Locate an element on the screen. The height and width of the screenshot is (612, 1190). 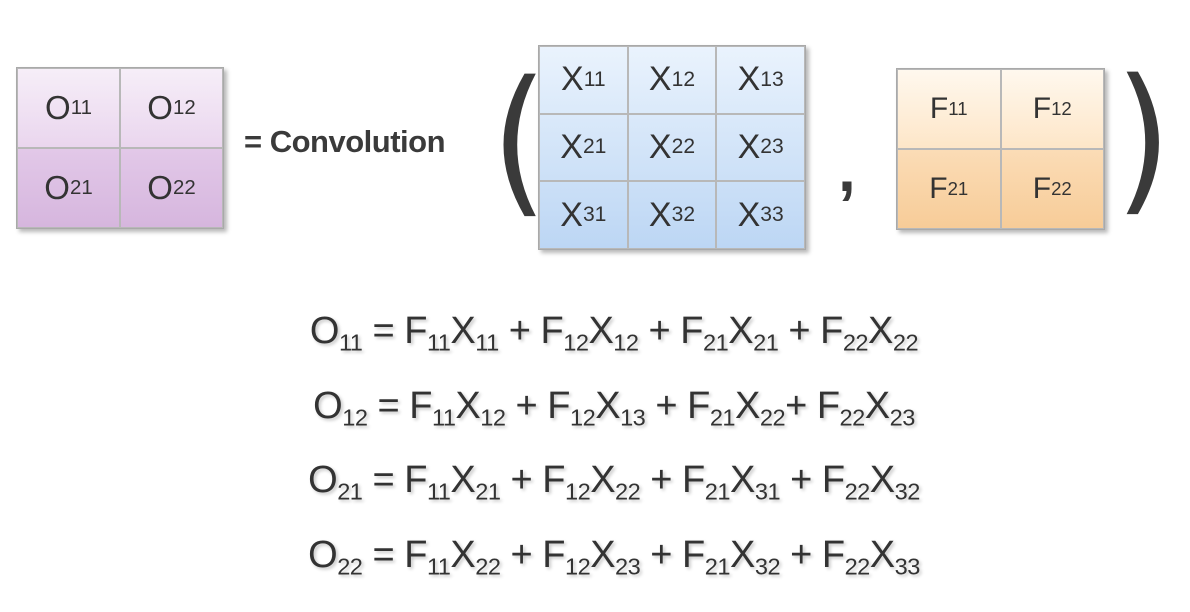
input-matrix: X 11 X 12 X 13 X 21 X 22 X 23 X 31 X 32 X 33 is located at coordinates (672, 147).